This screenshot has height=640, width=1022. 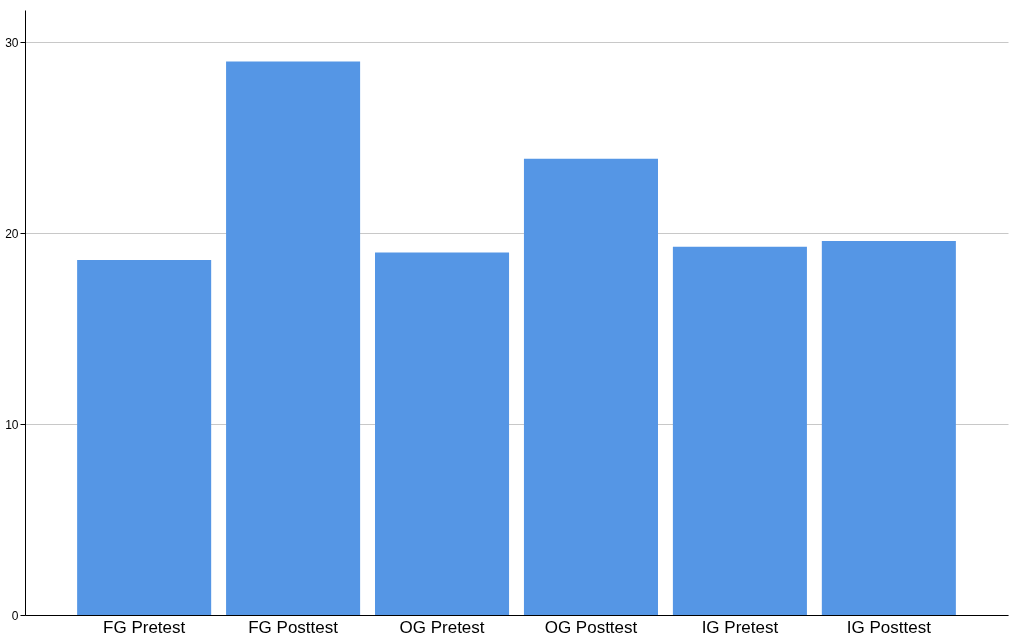 What do you see at coordinates (740, 627) in the screenshot?
I see `x-tick-label: IG Pretest` at bounding box center [740, 627].